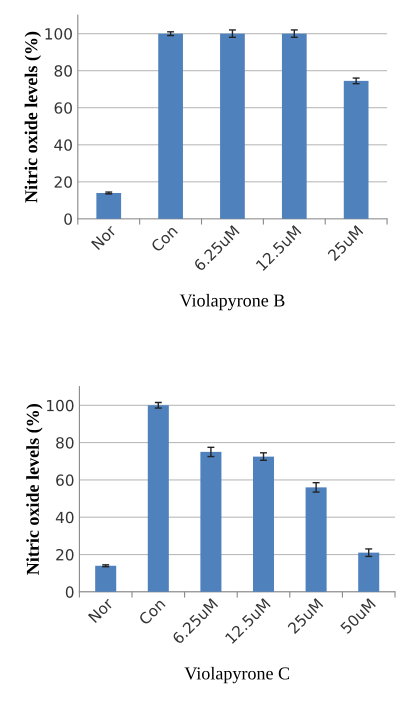  Describe the element at coordinates (237, 675) in the screenshot. I see `x-axis-title: Violapyrone C` at that location.